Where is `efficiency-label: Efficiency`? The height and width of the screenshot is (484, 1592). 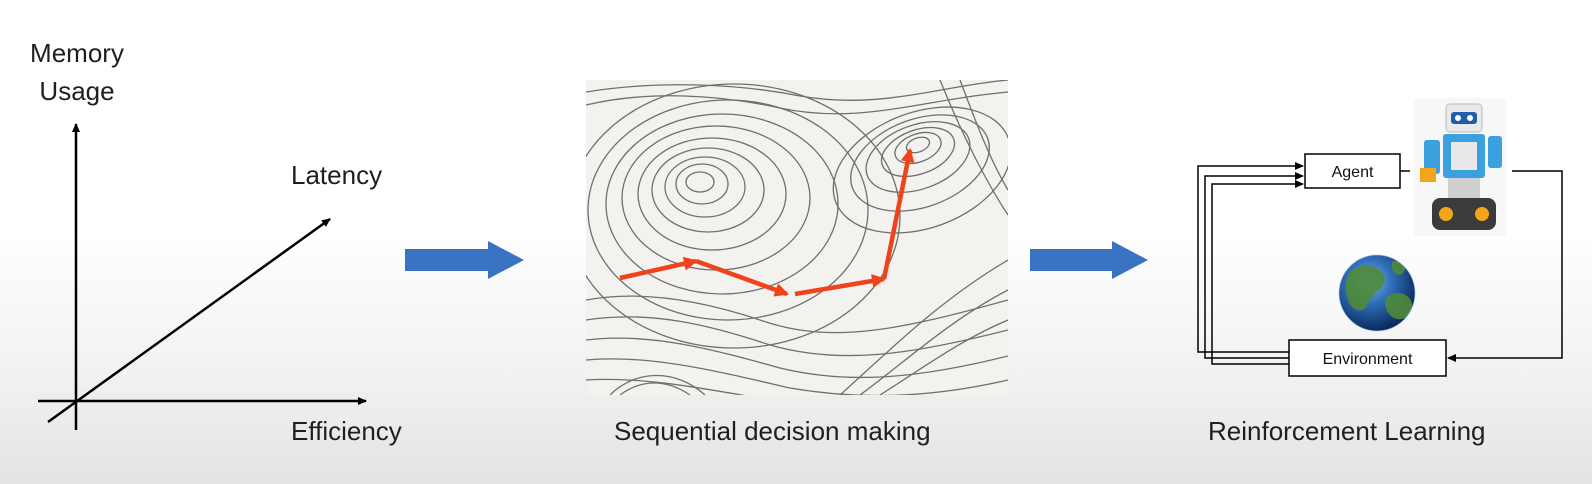
efficiency-label: Efficiency is located at coordinates (346, 431).